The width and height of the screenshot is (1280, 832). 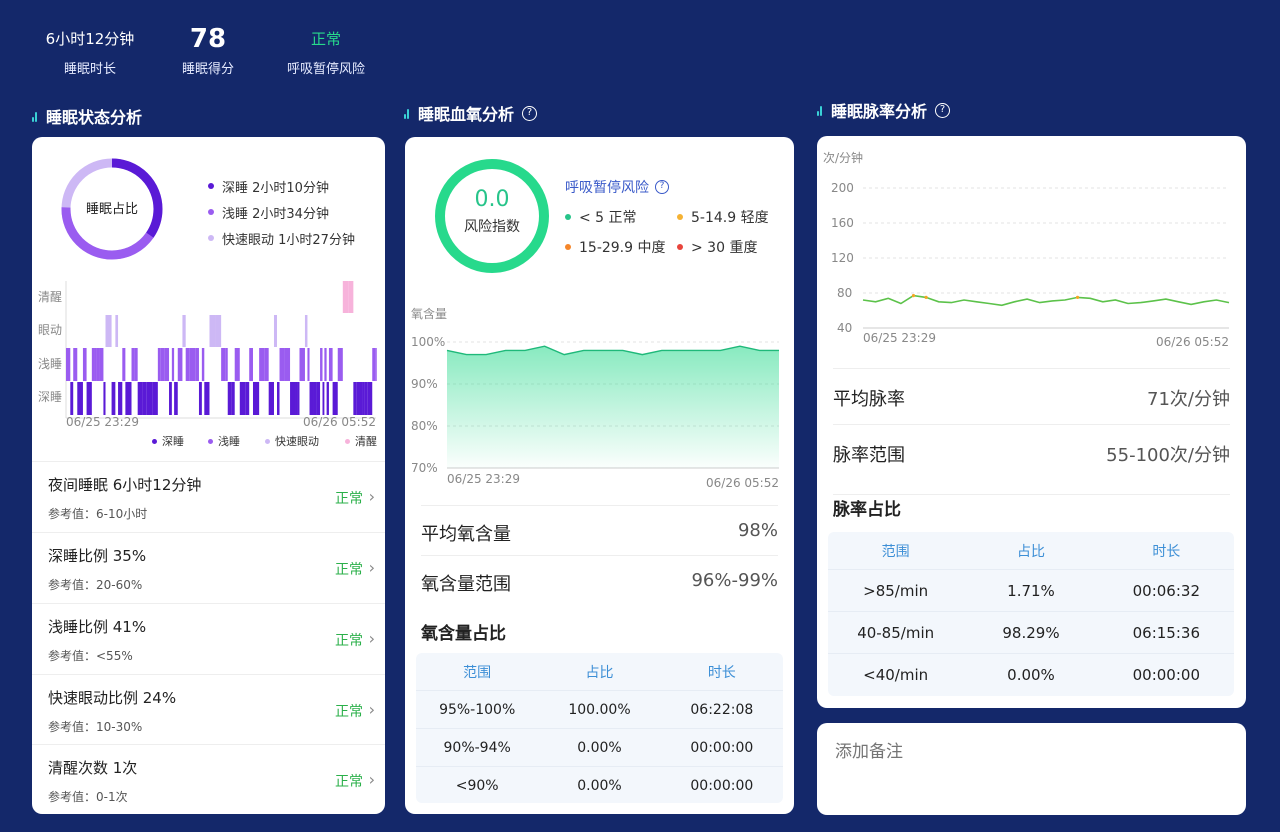 What do you see at coordinates (208, 567) in the screenshot?
I see `metric-row-deep-ratio: 深睡比例 35% 参考值：20-60% 正常 ›` at bounding box center [208, 567].